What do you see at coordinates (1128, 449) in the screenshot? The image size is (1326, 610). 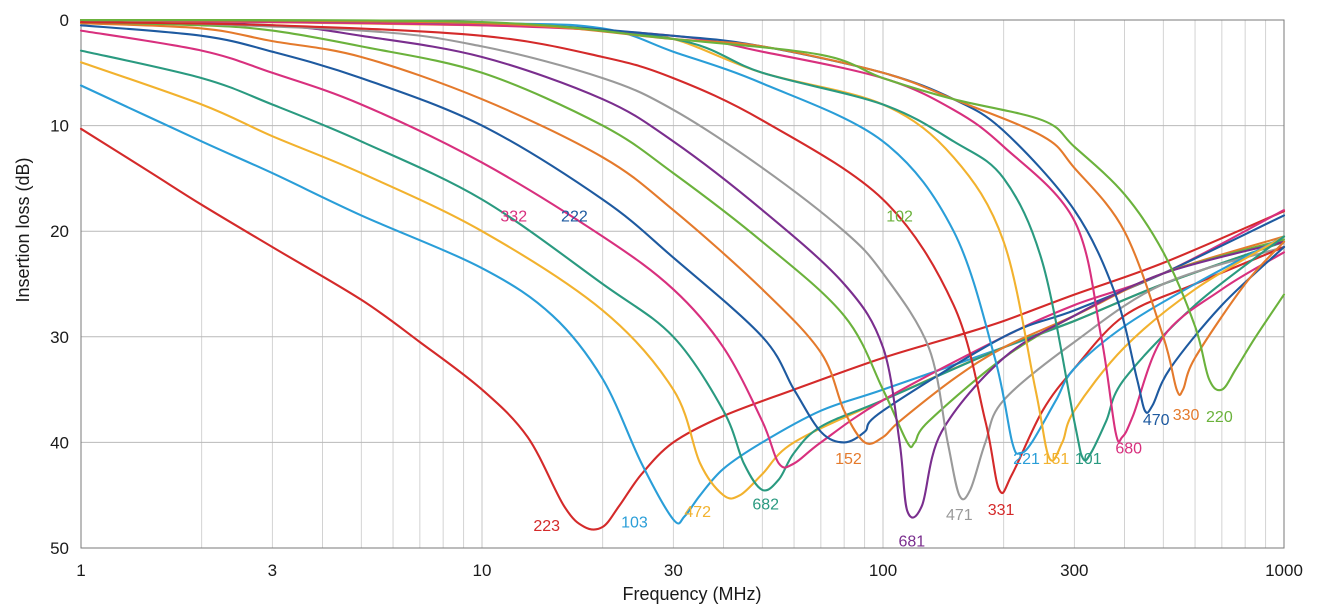 I see `series-label-680: 680` at bounding box center [1128, 449].